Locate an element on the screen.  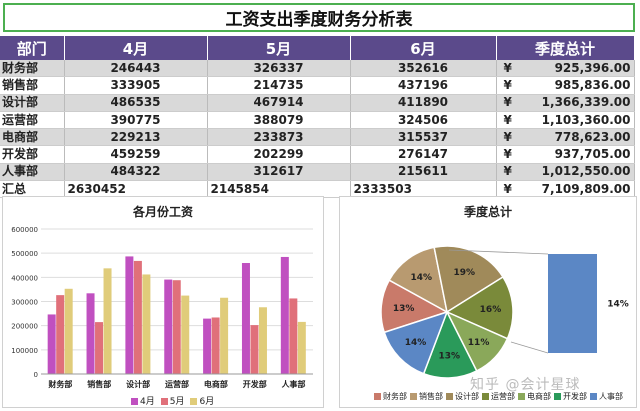
cell-june: 215611 is located at coordinates (423, 172).